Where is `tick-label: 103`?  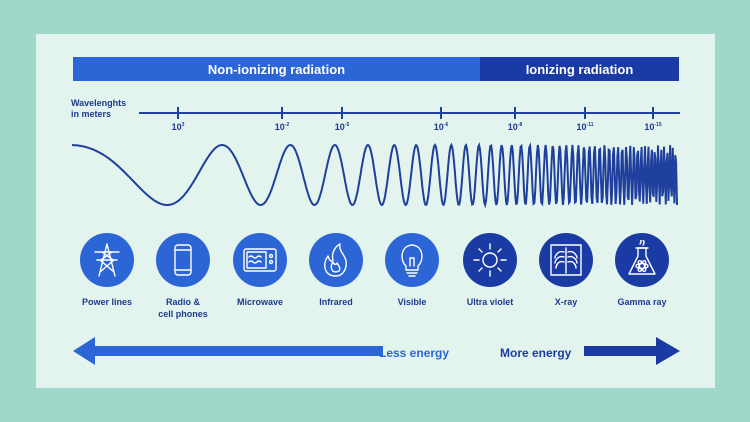
tick-label: 103 is located at coordinates (178, 127).